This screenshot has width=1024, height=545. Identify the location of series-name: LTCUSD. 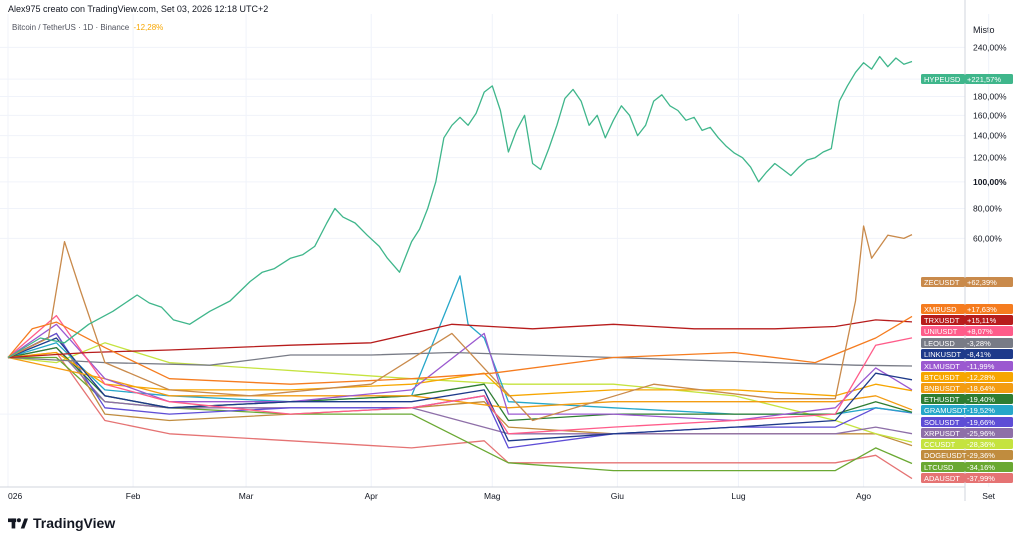
(939, 467).